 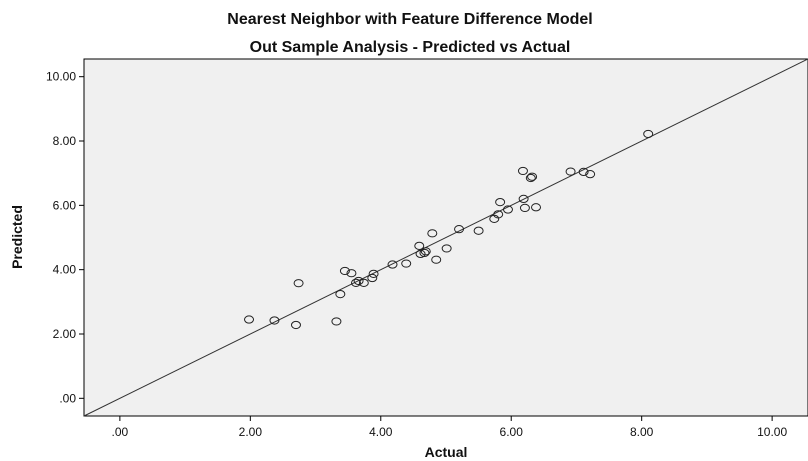 What do you see at coordinates (251, 432) in the screenshot?
I see `x-tick-label: 2.00` at bounding box center [251, 432].